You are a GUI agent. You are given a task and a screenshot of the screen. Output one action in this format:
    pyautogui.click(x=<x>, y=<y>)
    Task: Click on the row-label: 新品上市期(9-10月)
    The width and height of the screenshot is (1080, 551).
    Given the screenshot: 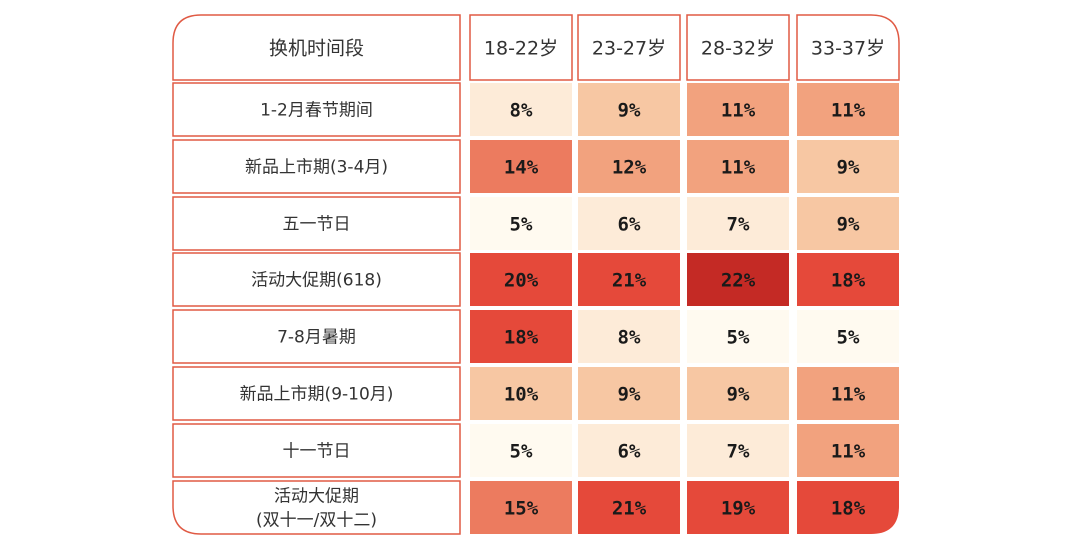 What is the action you would take?
    pyautogui.click(x=317, y=395)
    